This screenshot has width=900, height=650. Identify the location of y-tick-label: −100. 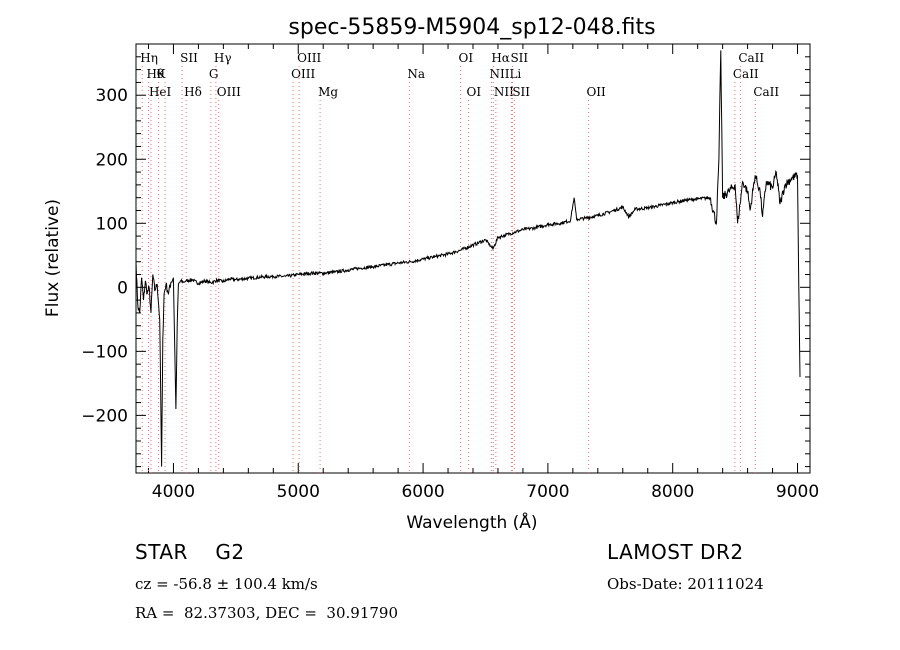
(104, 352).